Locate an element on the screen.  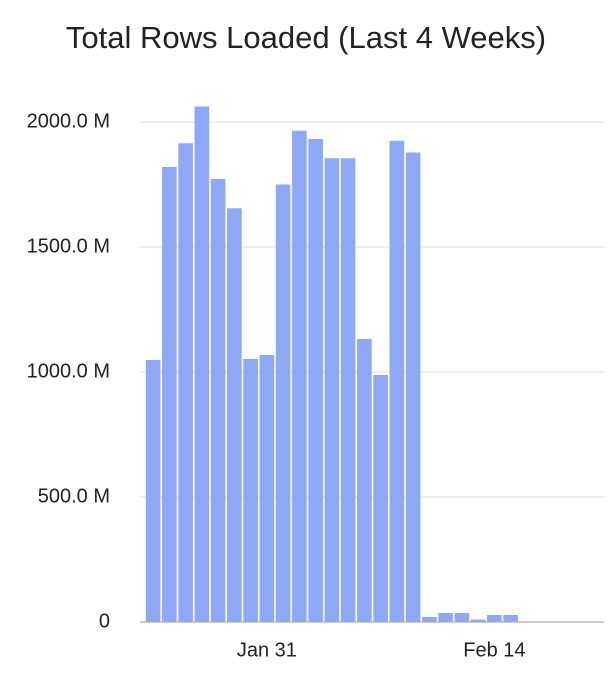
y-tick-label: 500.0 M is located at coordinates (74, 496).